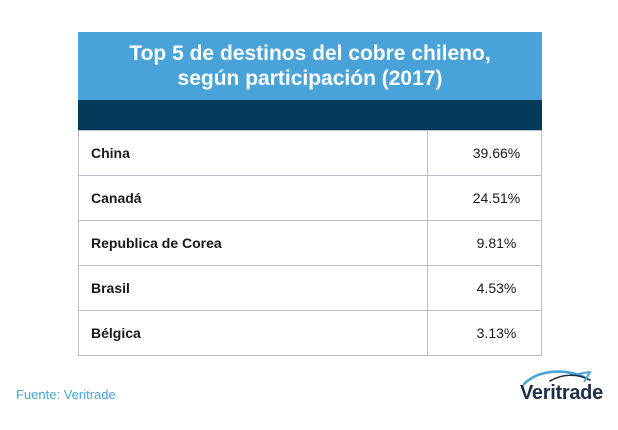  Describe the element at coordinates (484, 333) in the screenshot. I see `value-cell: 3.13%` at that location.